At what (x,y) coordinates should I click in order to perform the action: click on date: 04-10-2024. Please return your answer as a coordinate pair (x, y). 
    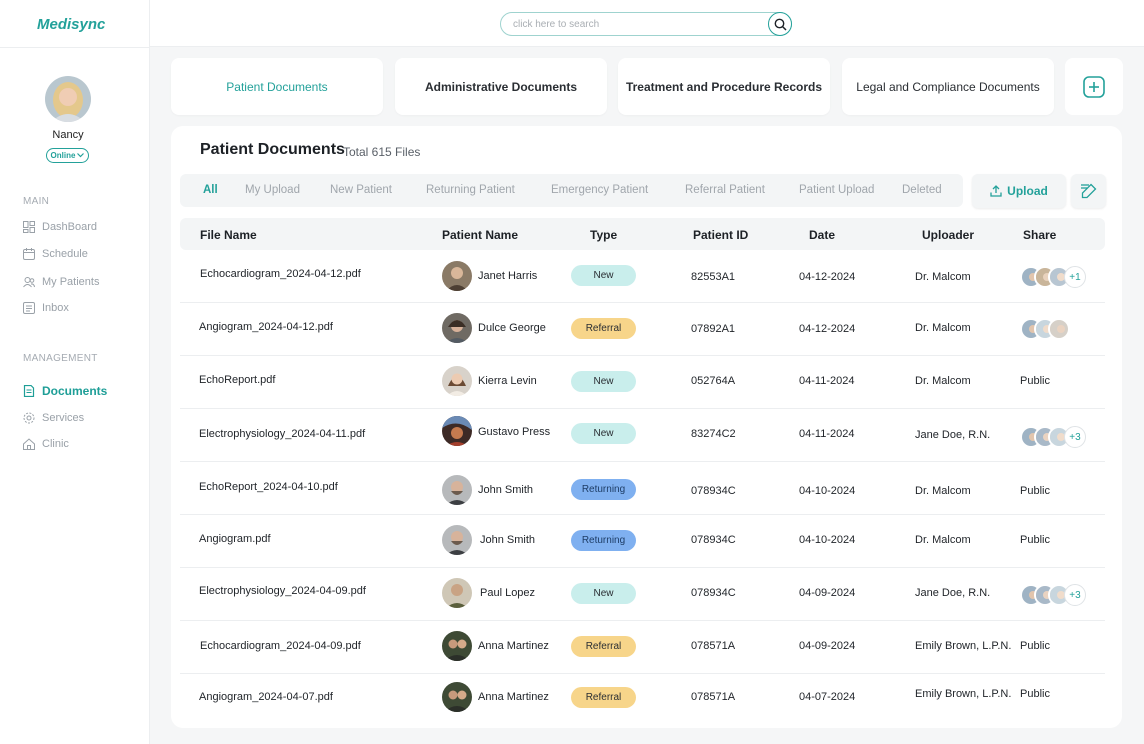
    Looking at the image, I should click on (827, 540).